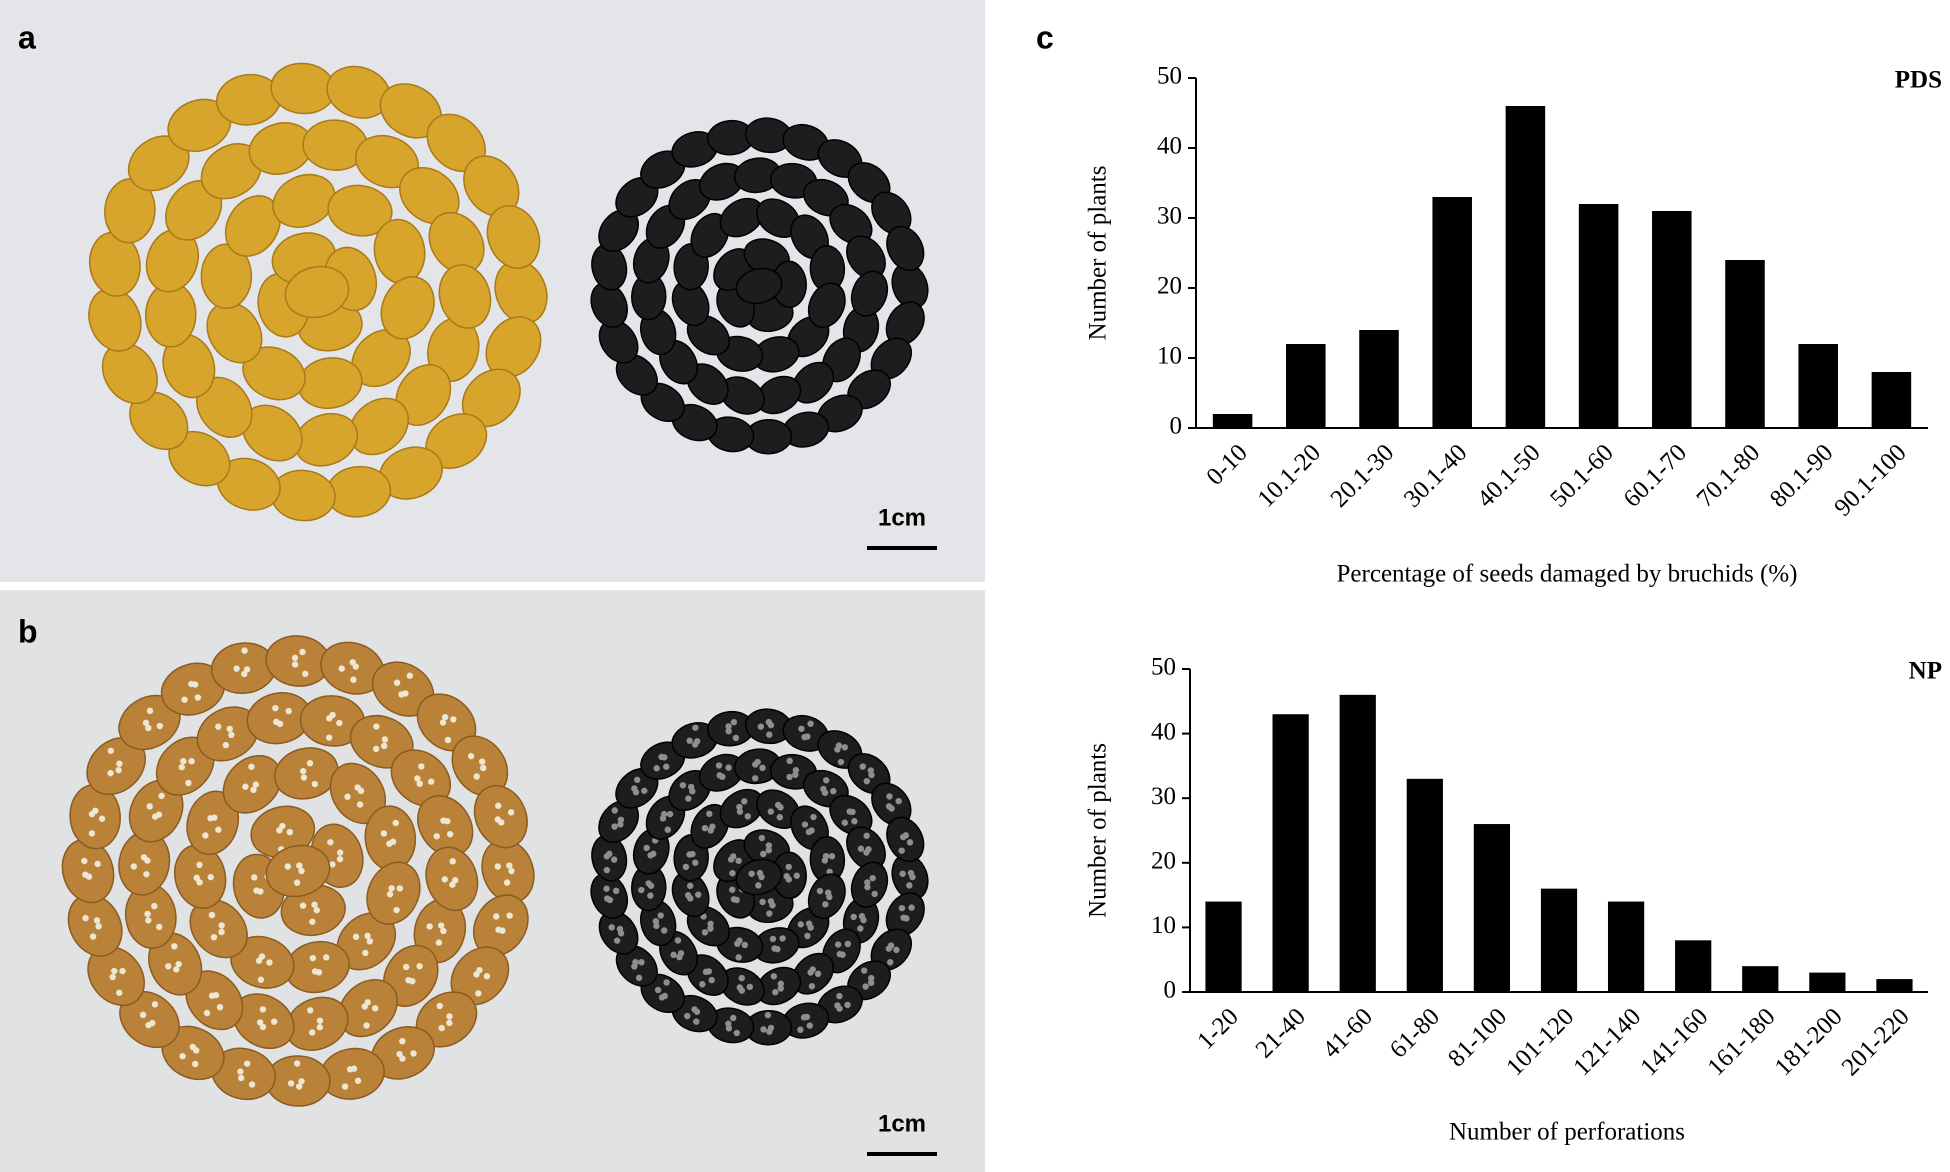 The height and width of the screenshot is (1172, 1950). What do you see at coordinates (1169, 146) in the screenshot?
I see `y-tick-label: 40` at bounding box center [1169, 146].